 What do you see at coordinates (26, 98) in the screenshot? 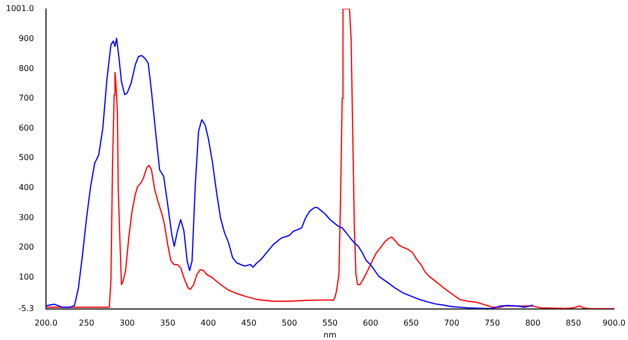
I see `y-tick-label: 700` at bounding box center [26, 98].